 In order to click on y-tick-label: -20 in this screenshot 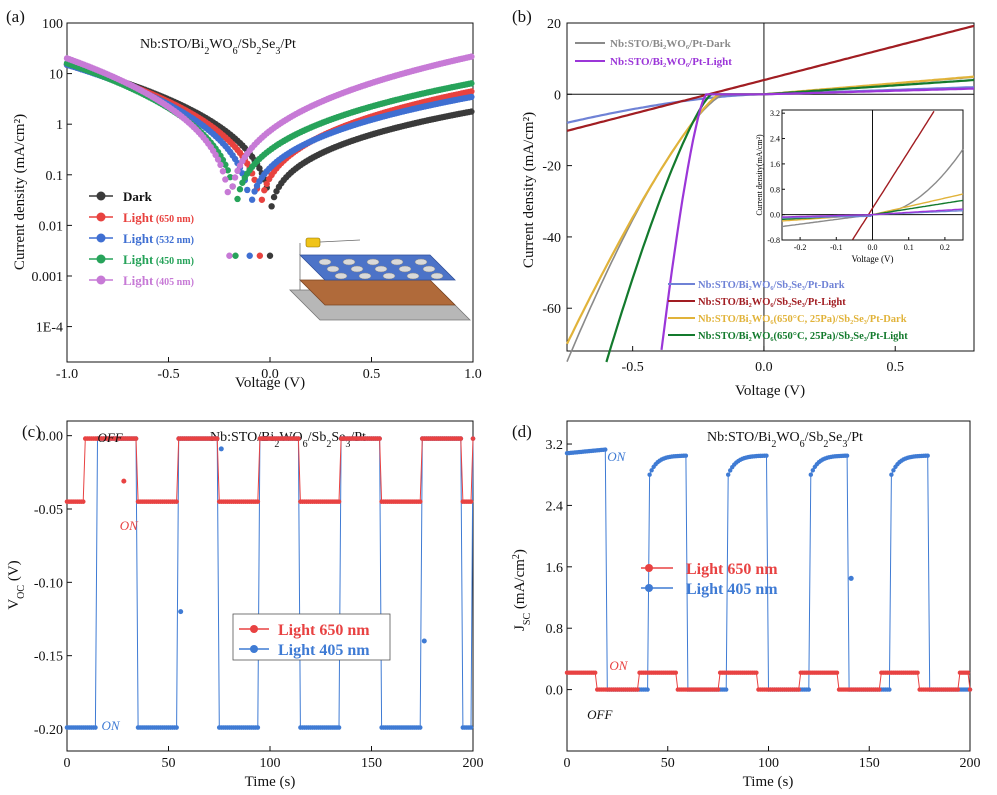, I will do `click(551, 167)`.